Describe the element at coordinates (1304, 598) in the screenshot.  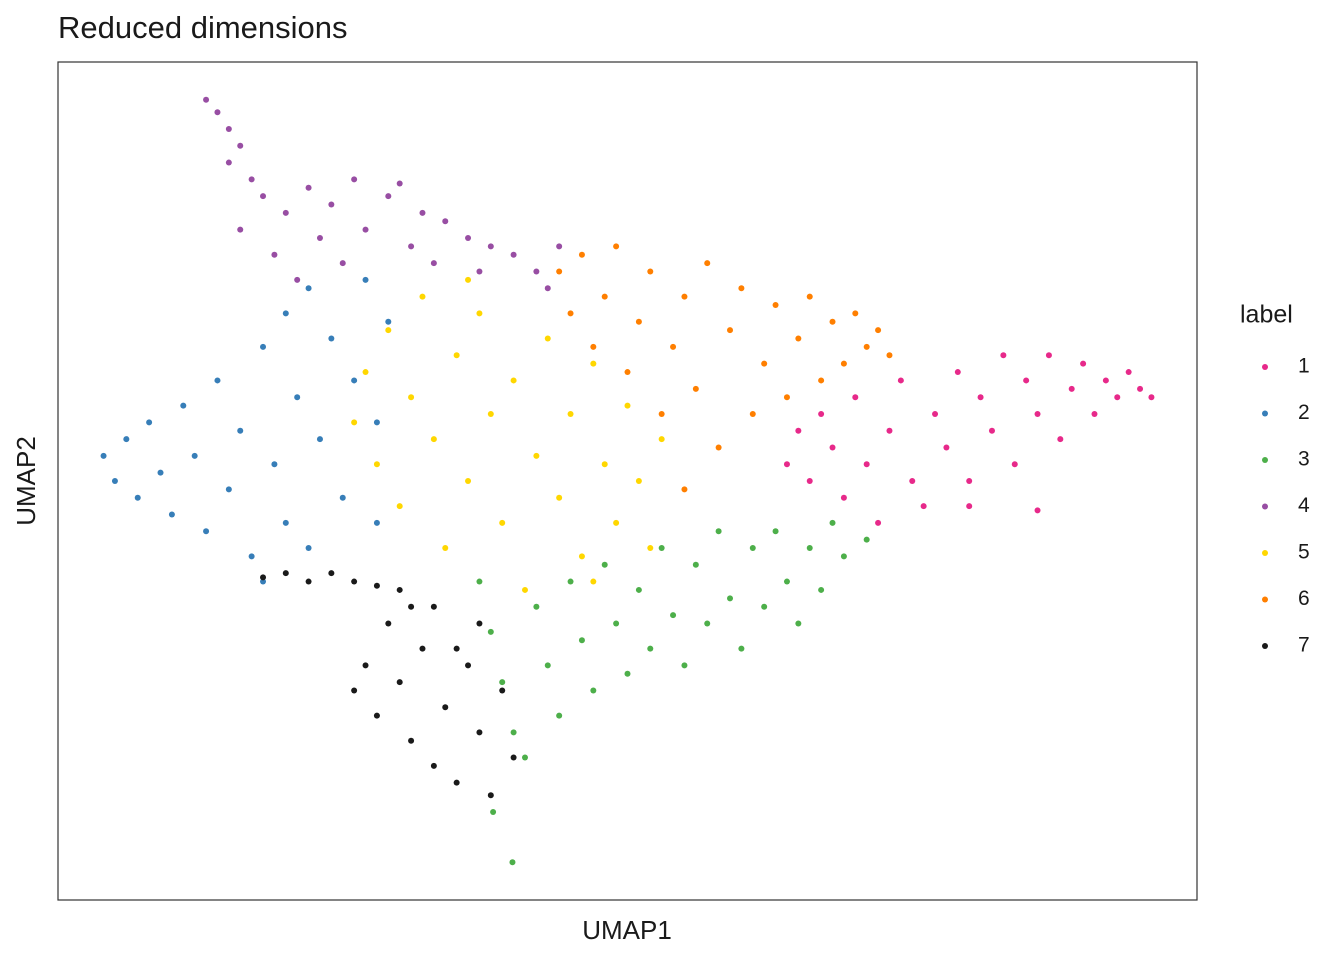
I see `legend-label: 6` at that location.